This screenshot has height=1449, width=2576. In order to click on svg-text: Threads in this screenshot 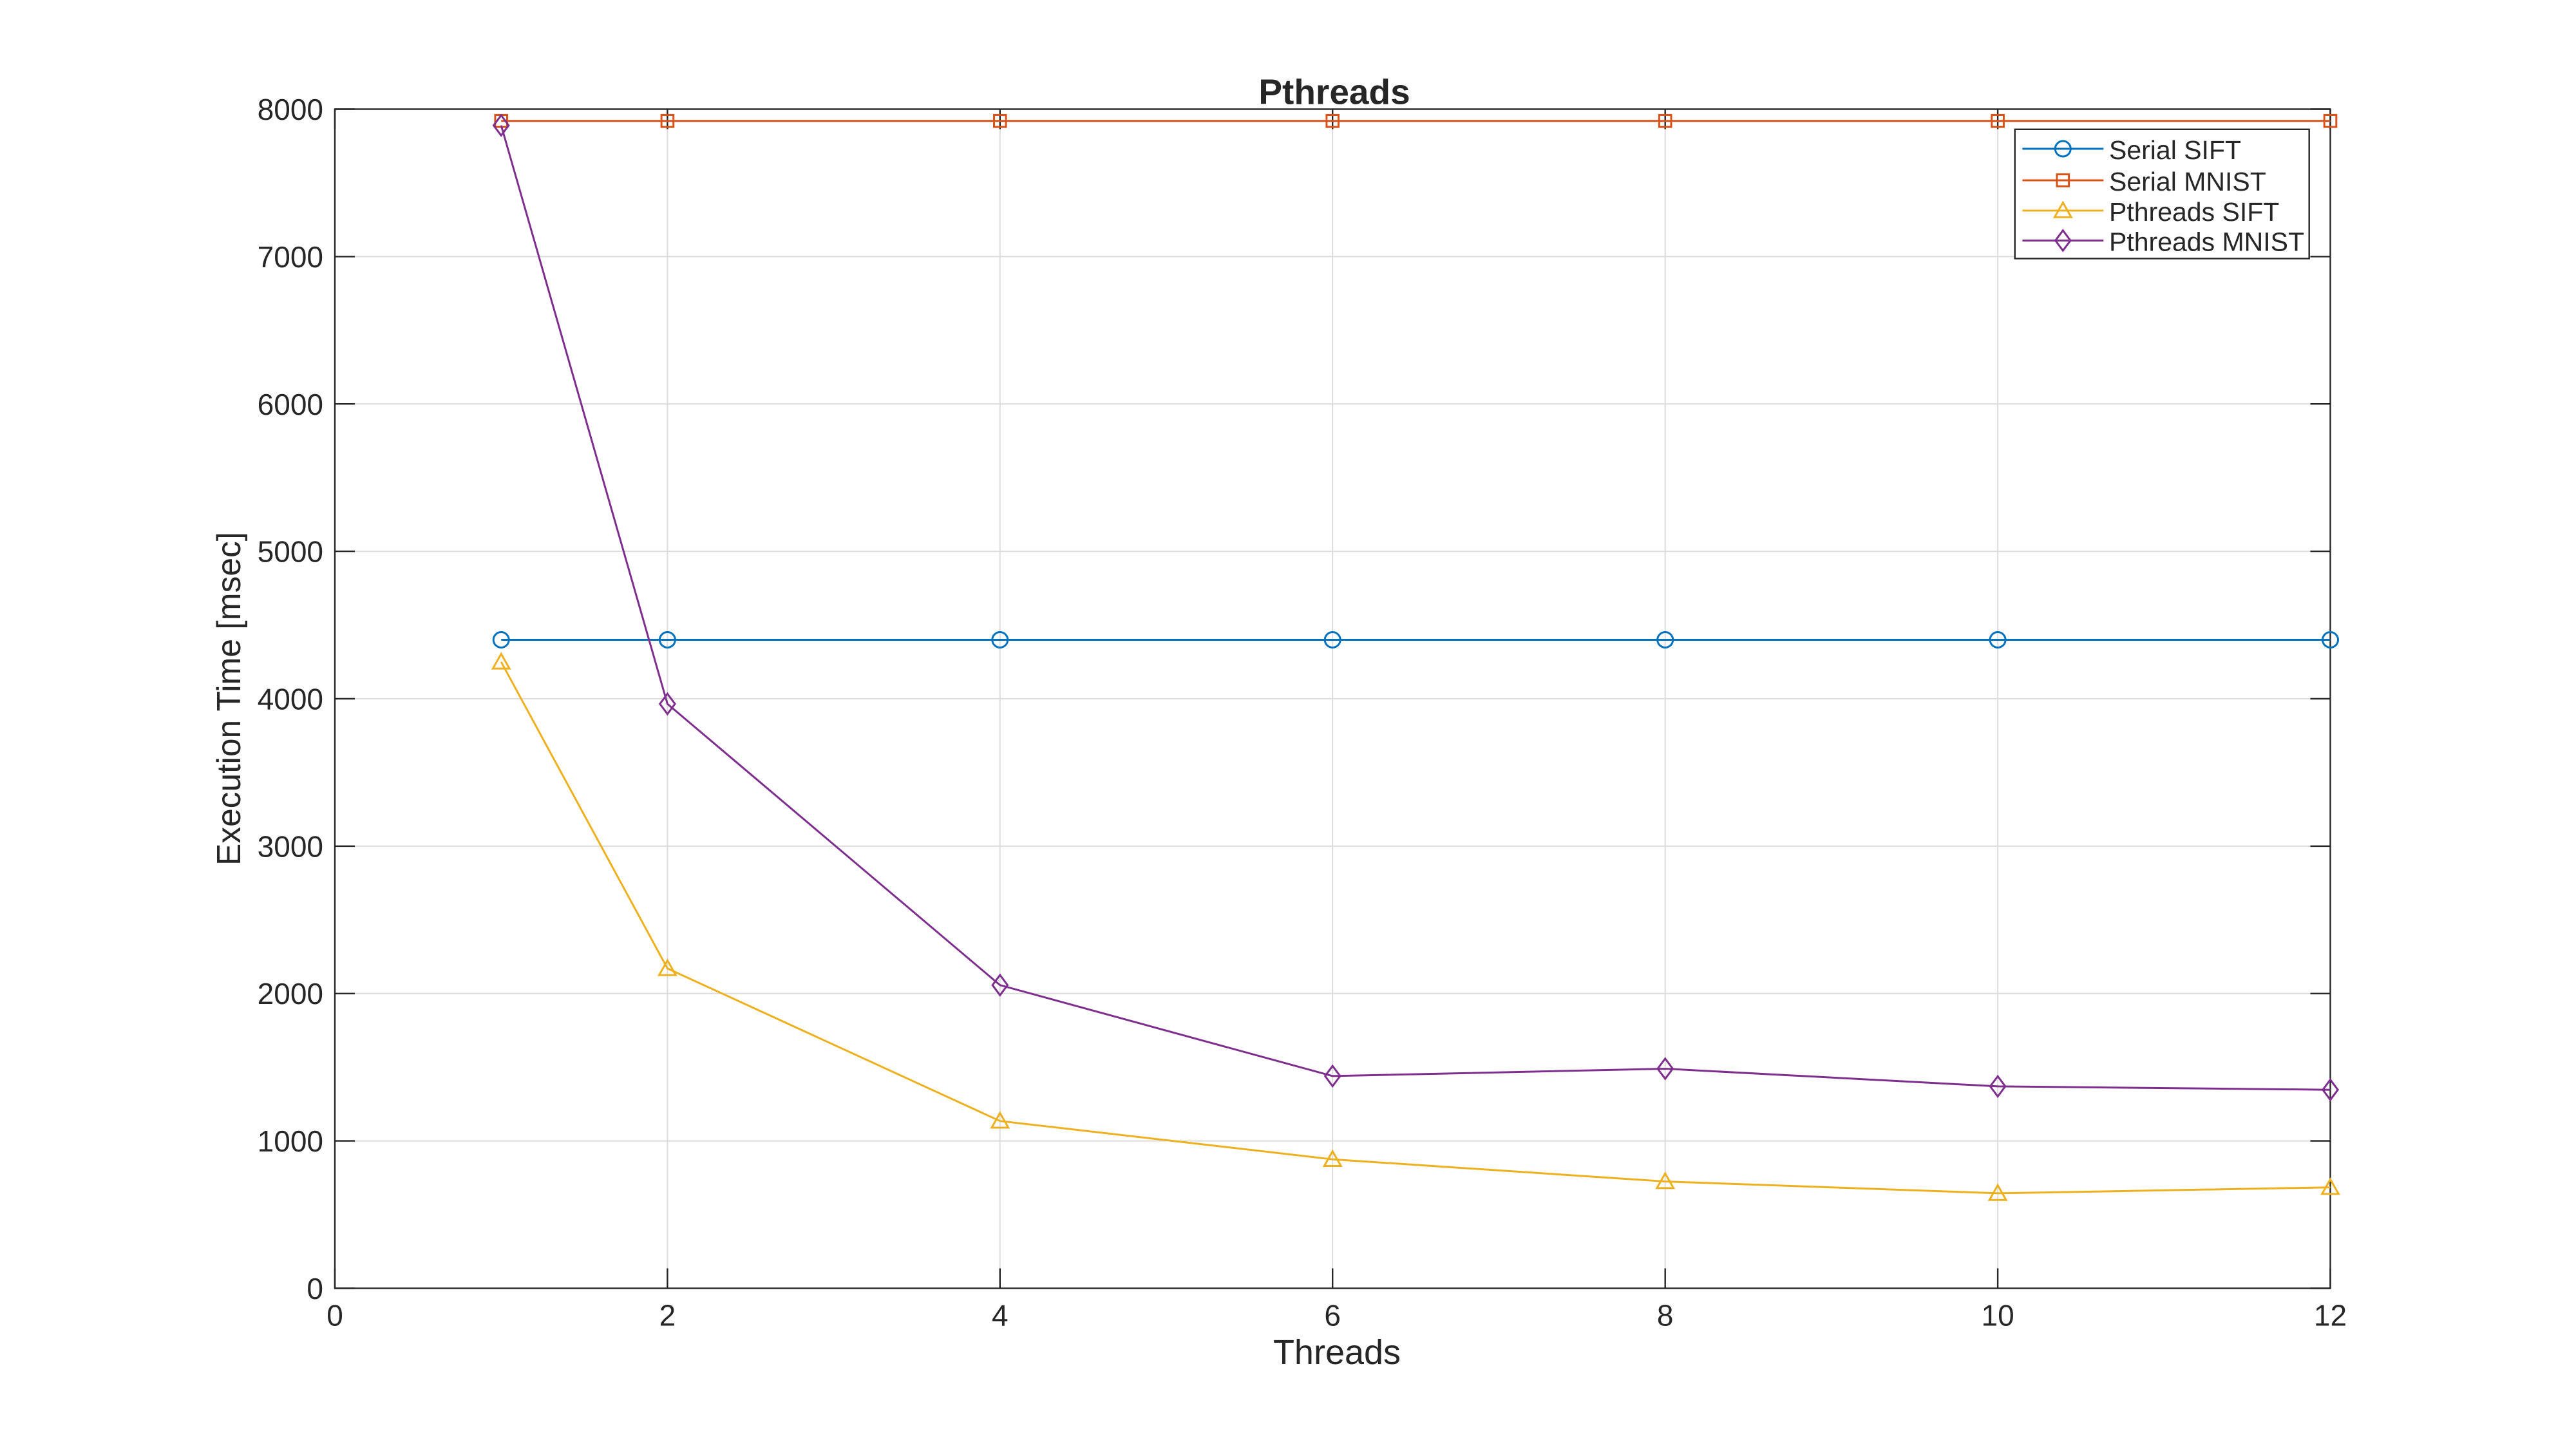, I will do `click(1337, 1352)`.